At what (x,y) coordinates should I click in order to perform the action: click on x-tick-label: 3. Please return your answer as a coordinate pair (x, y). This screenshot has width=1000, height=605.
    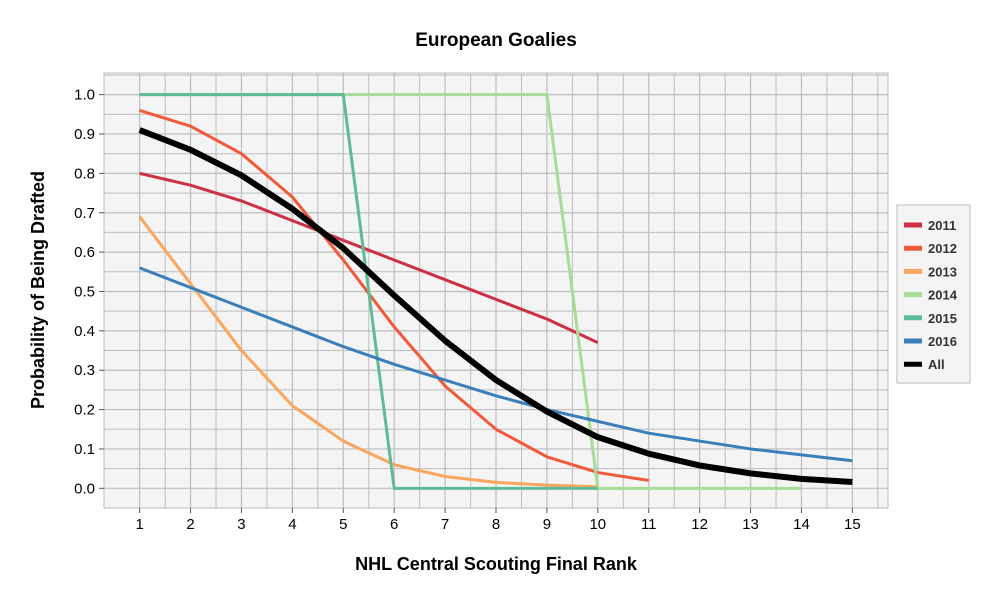
    Looking at the image, I should click on (241, 524).